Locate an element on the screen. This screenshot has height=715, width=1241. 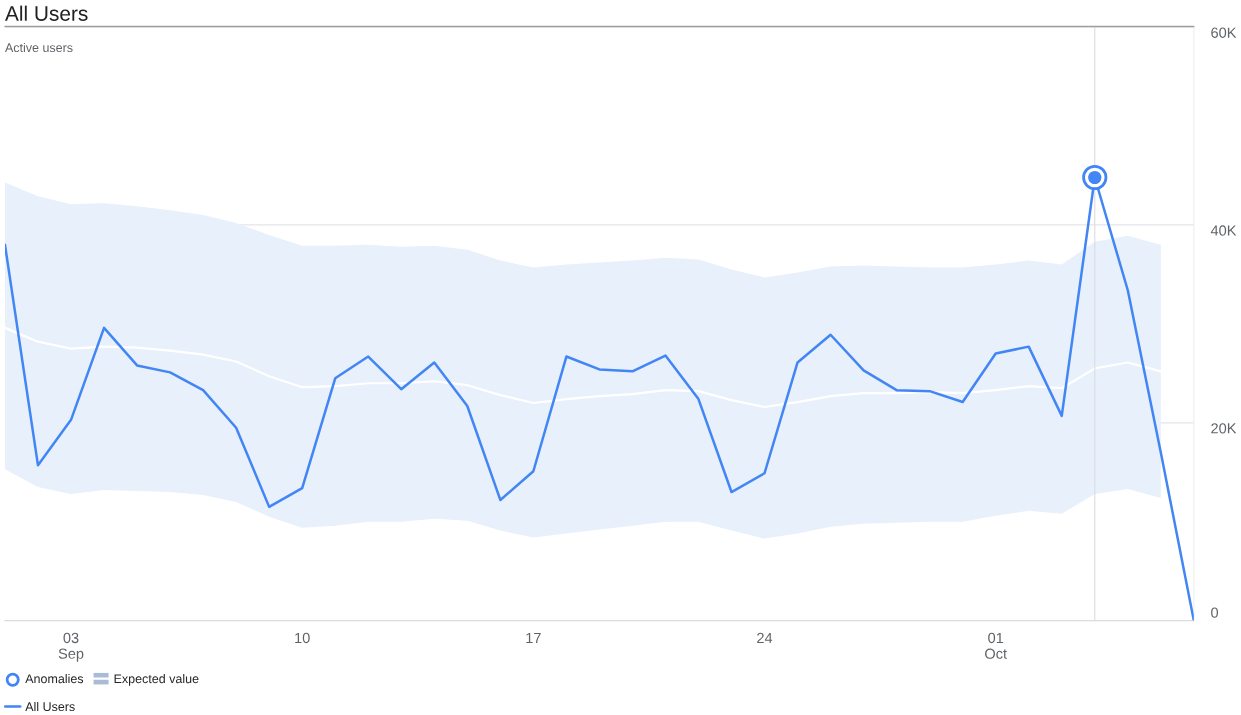
x-tick-label: 10 is located at coordinates (302, 638).